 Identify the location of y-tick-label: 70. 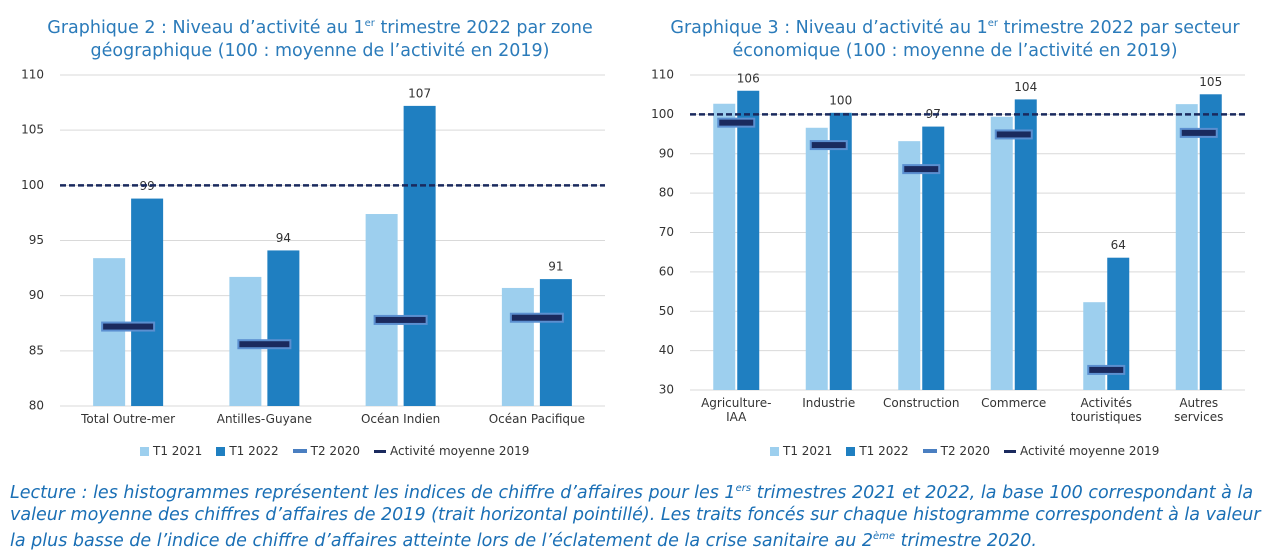
(666, 232).